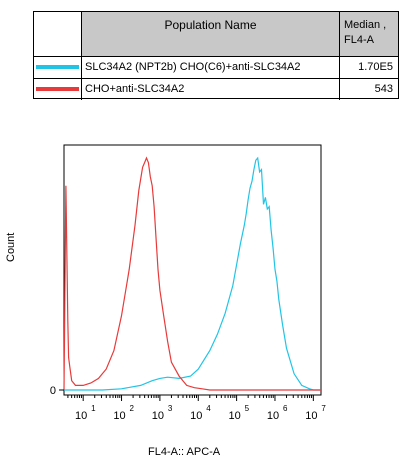  What do you see at coordinates (383, 89) in the screenshot?
I see `legend-row-median: 543` at bounding box center [383, 89].